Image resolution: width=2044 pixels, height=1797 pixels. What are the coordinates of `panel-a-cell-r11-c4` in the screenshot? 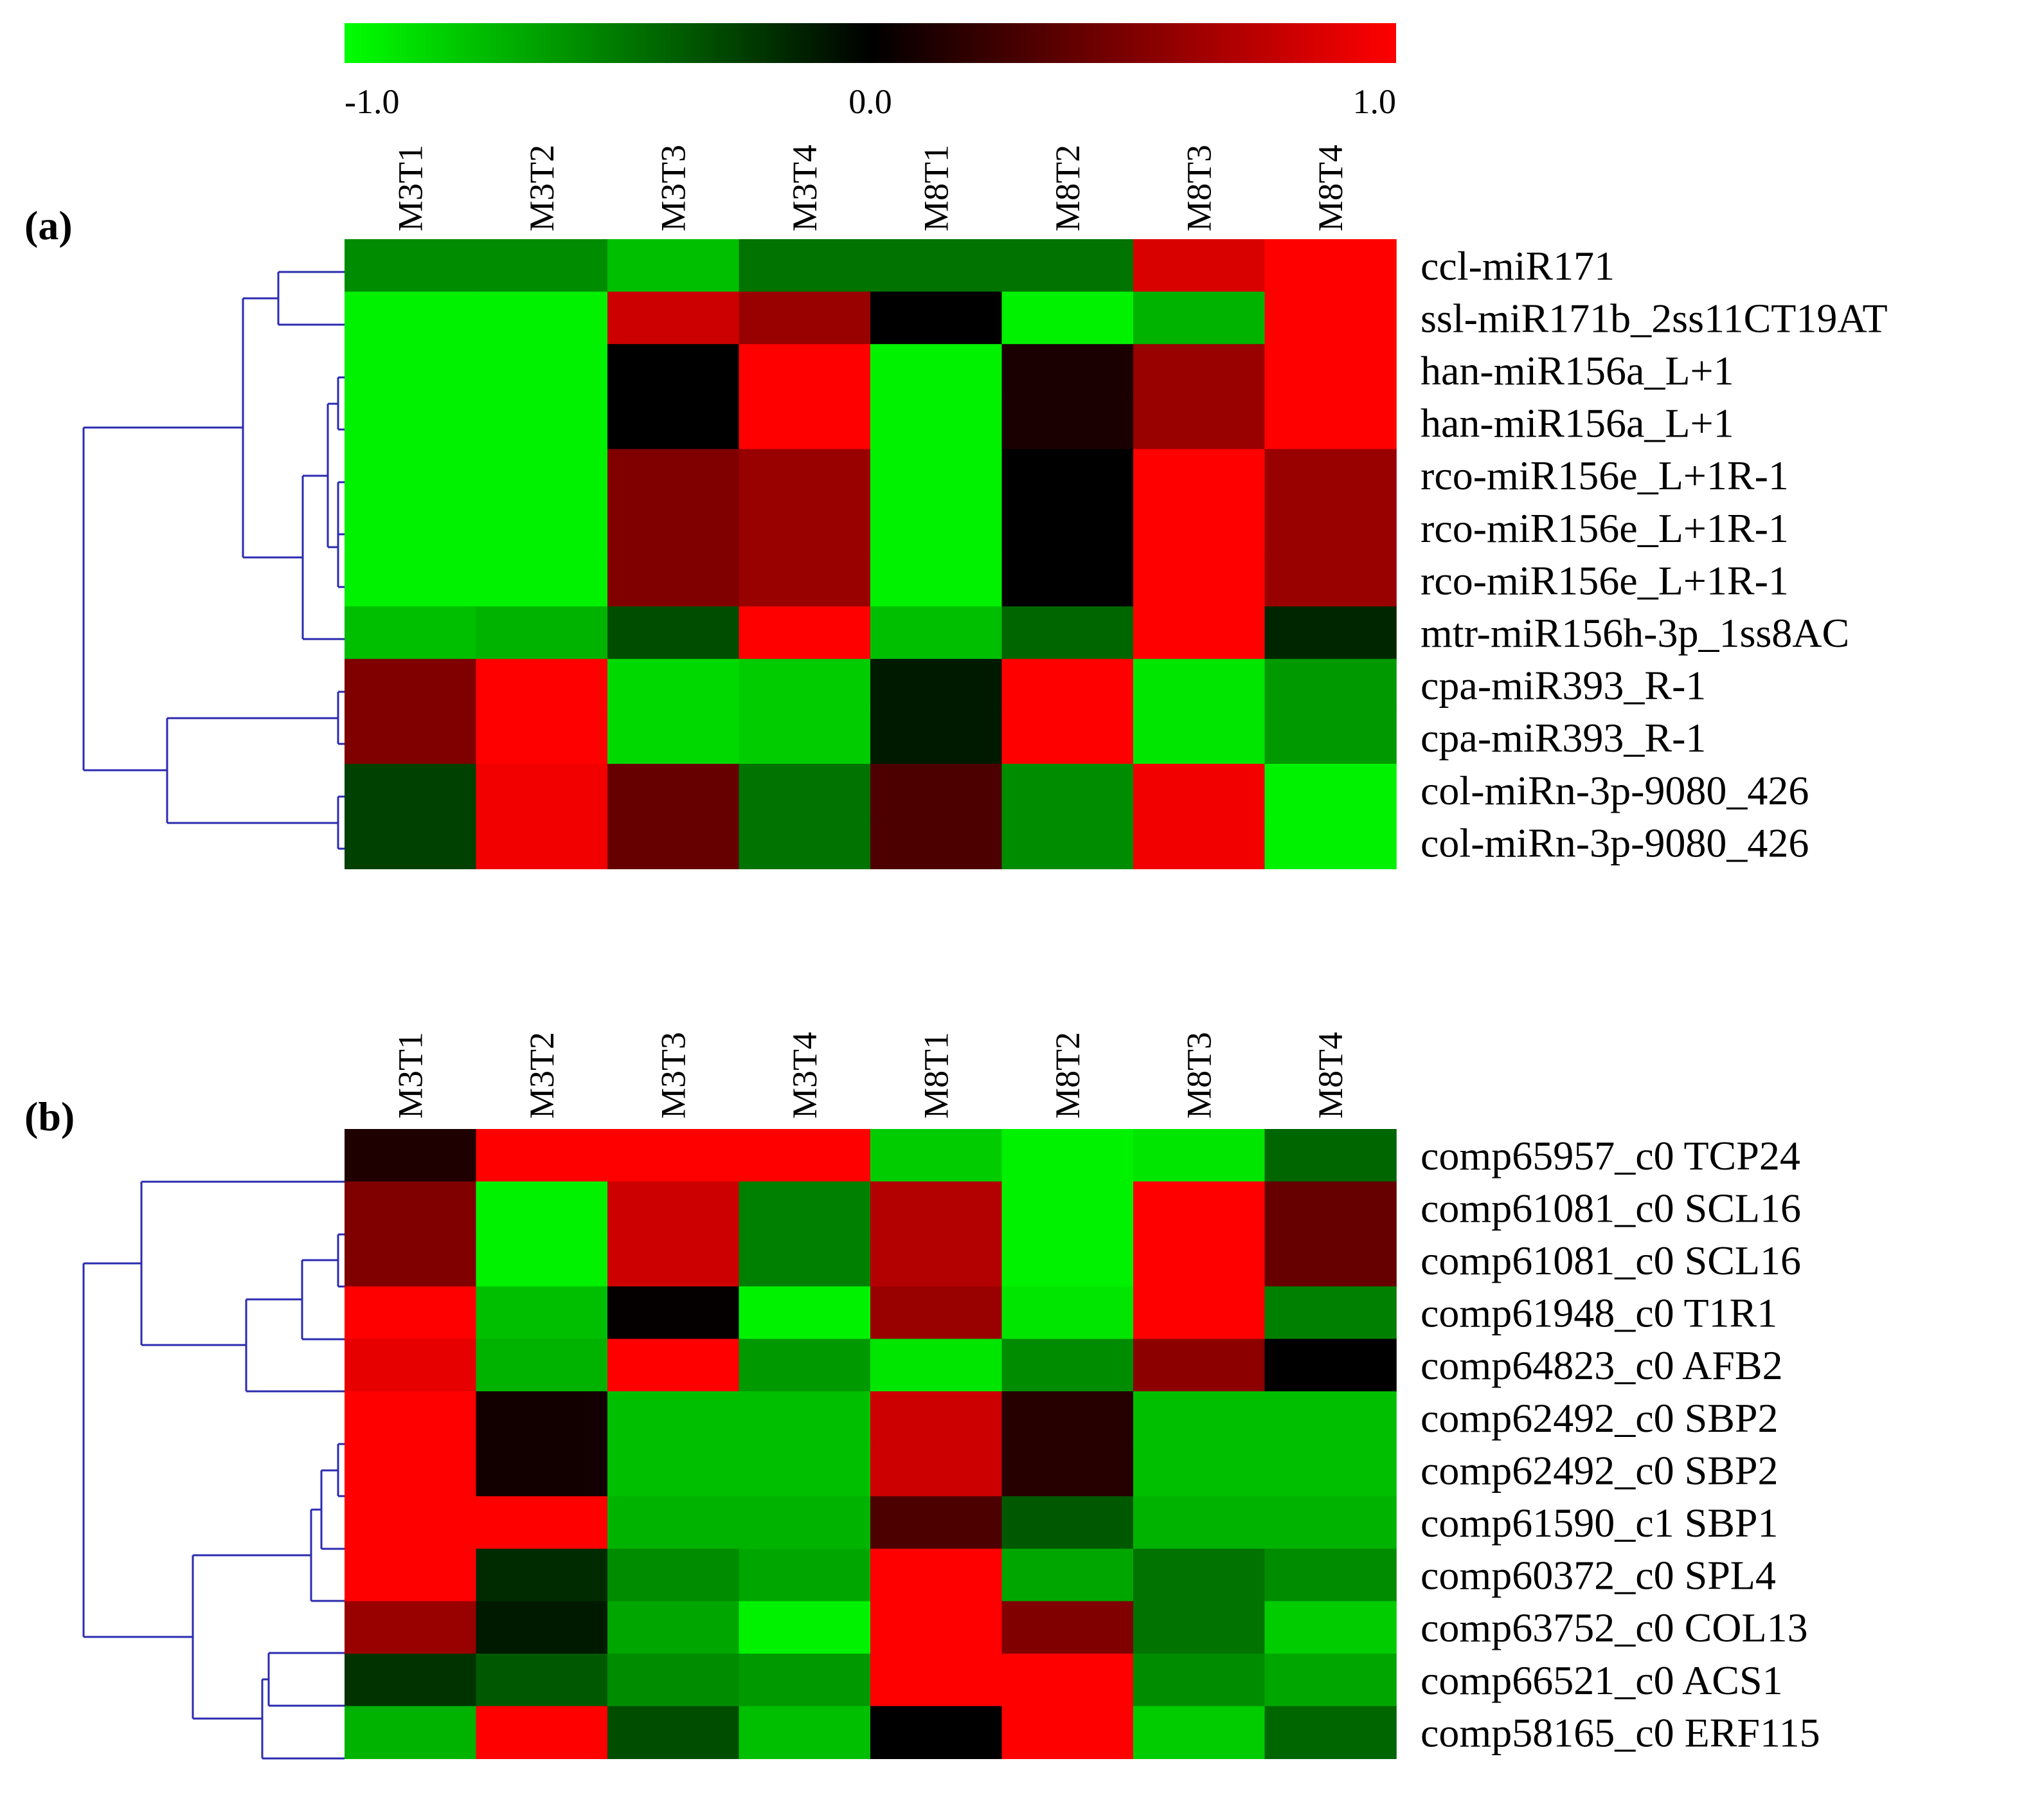 It's located at (936, 842).